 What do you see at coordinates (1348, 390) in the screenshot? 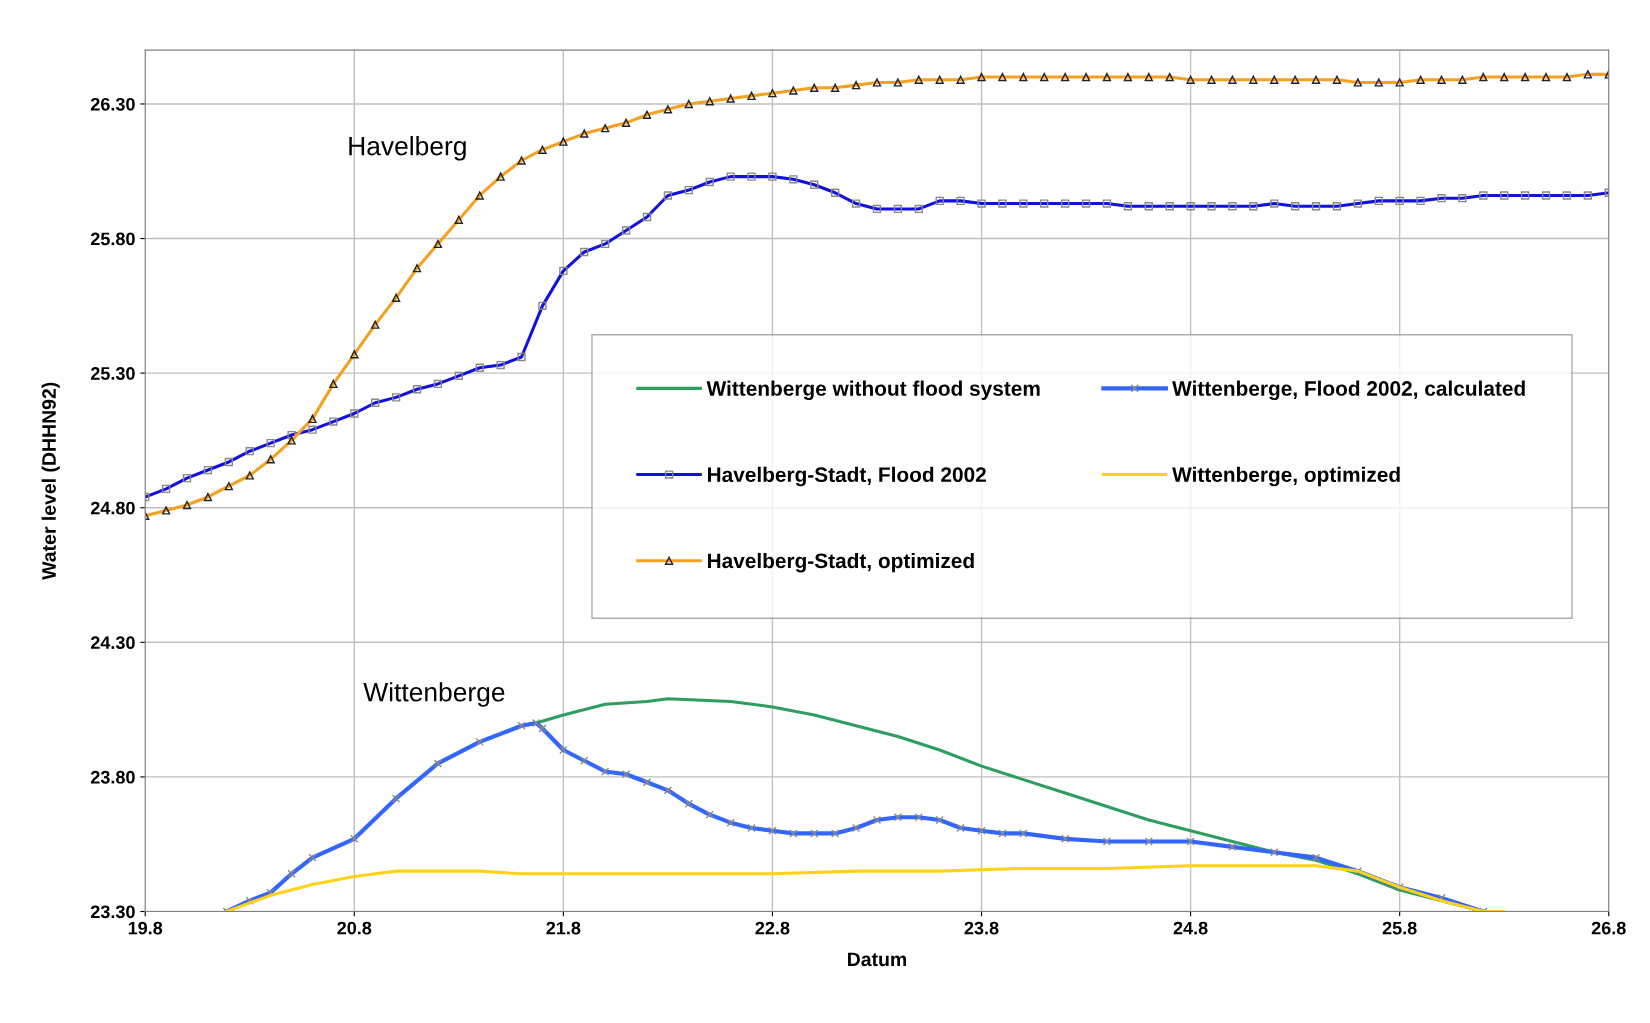
I see `legend-label: Wittenberge, Flood 2002, calculated` at bounding box center [1348, 390].